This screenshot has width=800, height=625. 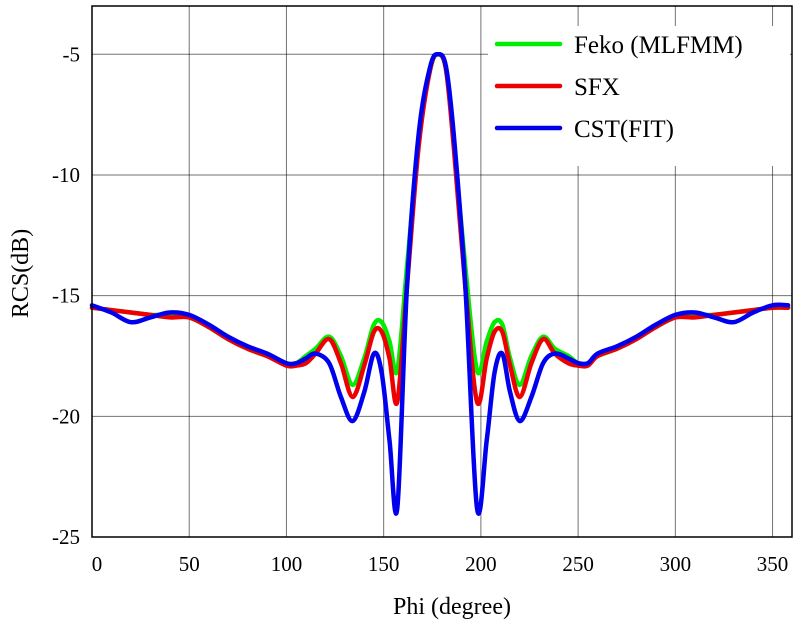 What do you see at coordinates (481, 564) in the screenshot?
I see `x-tick-label-200: 200` at bounding box center [481, 564].